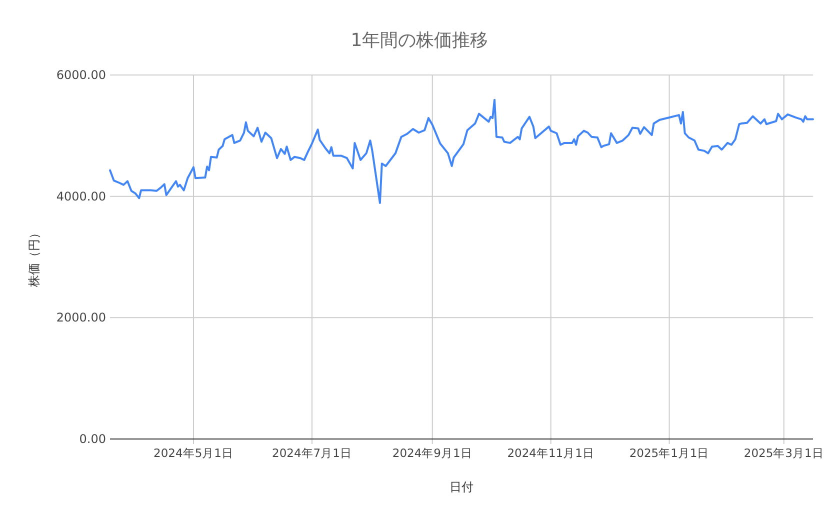  Describe the element at coordinates (419, 40) in the screenshot. I see `chart-title: 1年間の株価推移` at that location.